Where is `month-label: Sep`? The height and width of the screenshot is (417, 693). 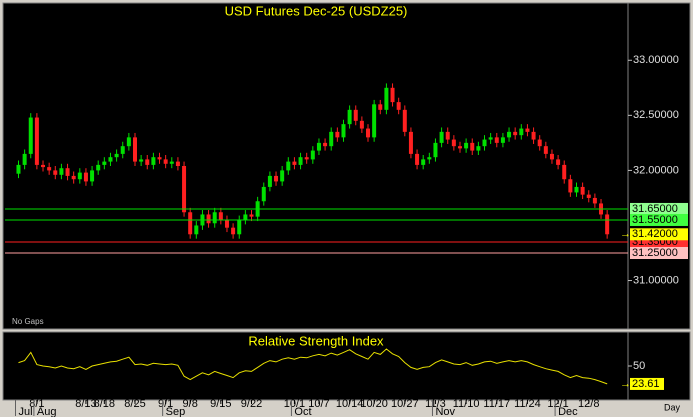
month-label: Sep is located at coordinates (176, 411).